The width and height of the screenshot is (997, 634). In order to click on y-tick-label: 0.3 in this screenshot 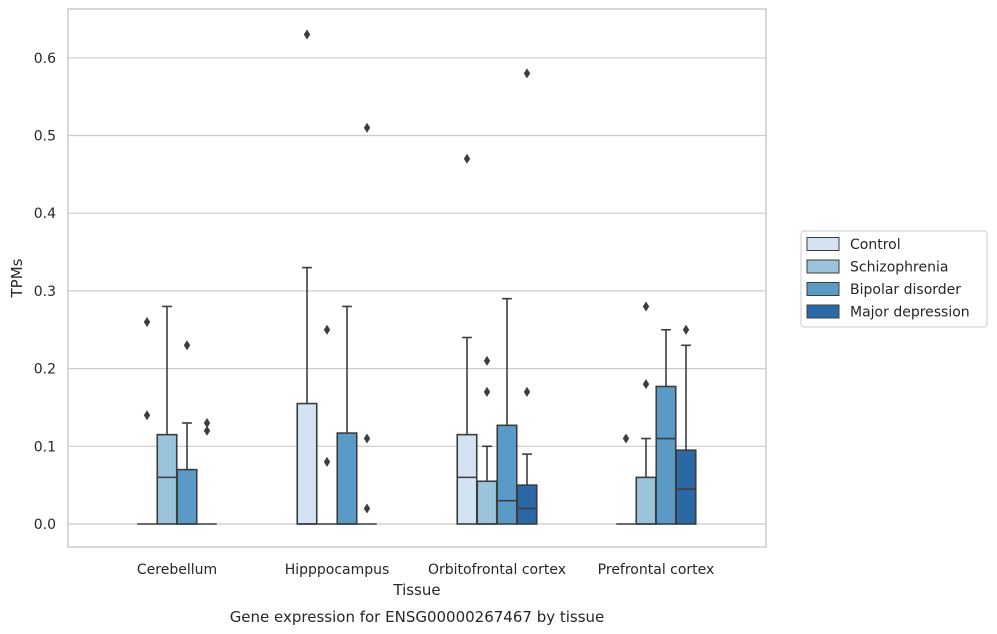, I will do `click(45, 292)`.